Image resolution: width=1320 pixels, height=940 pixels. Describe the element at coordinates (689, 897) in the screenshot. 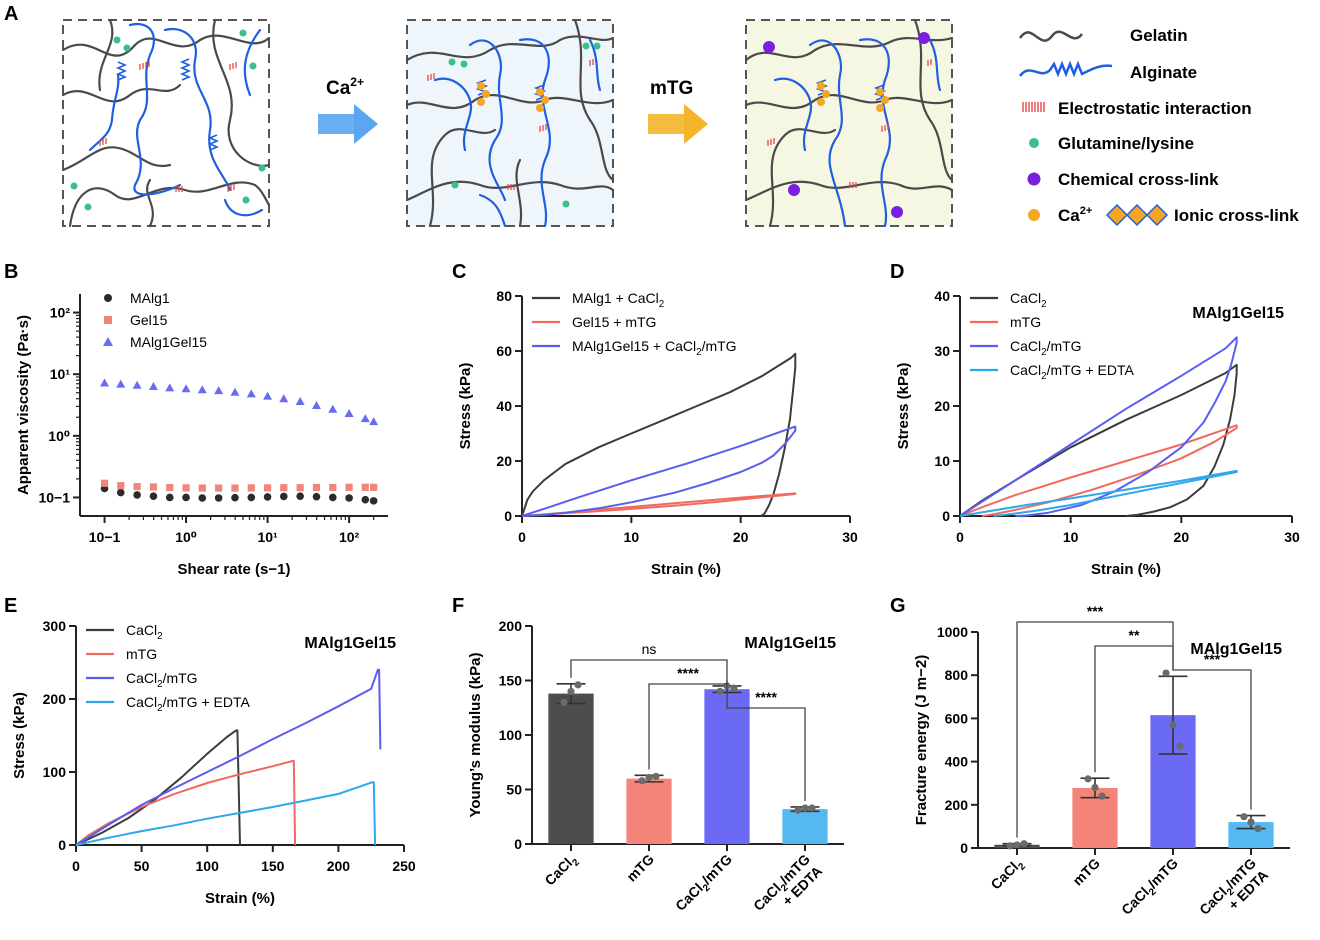

I see `category-label-main: CaCl` at that location.